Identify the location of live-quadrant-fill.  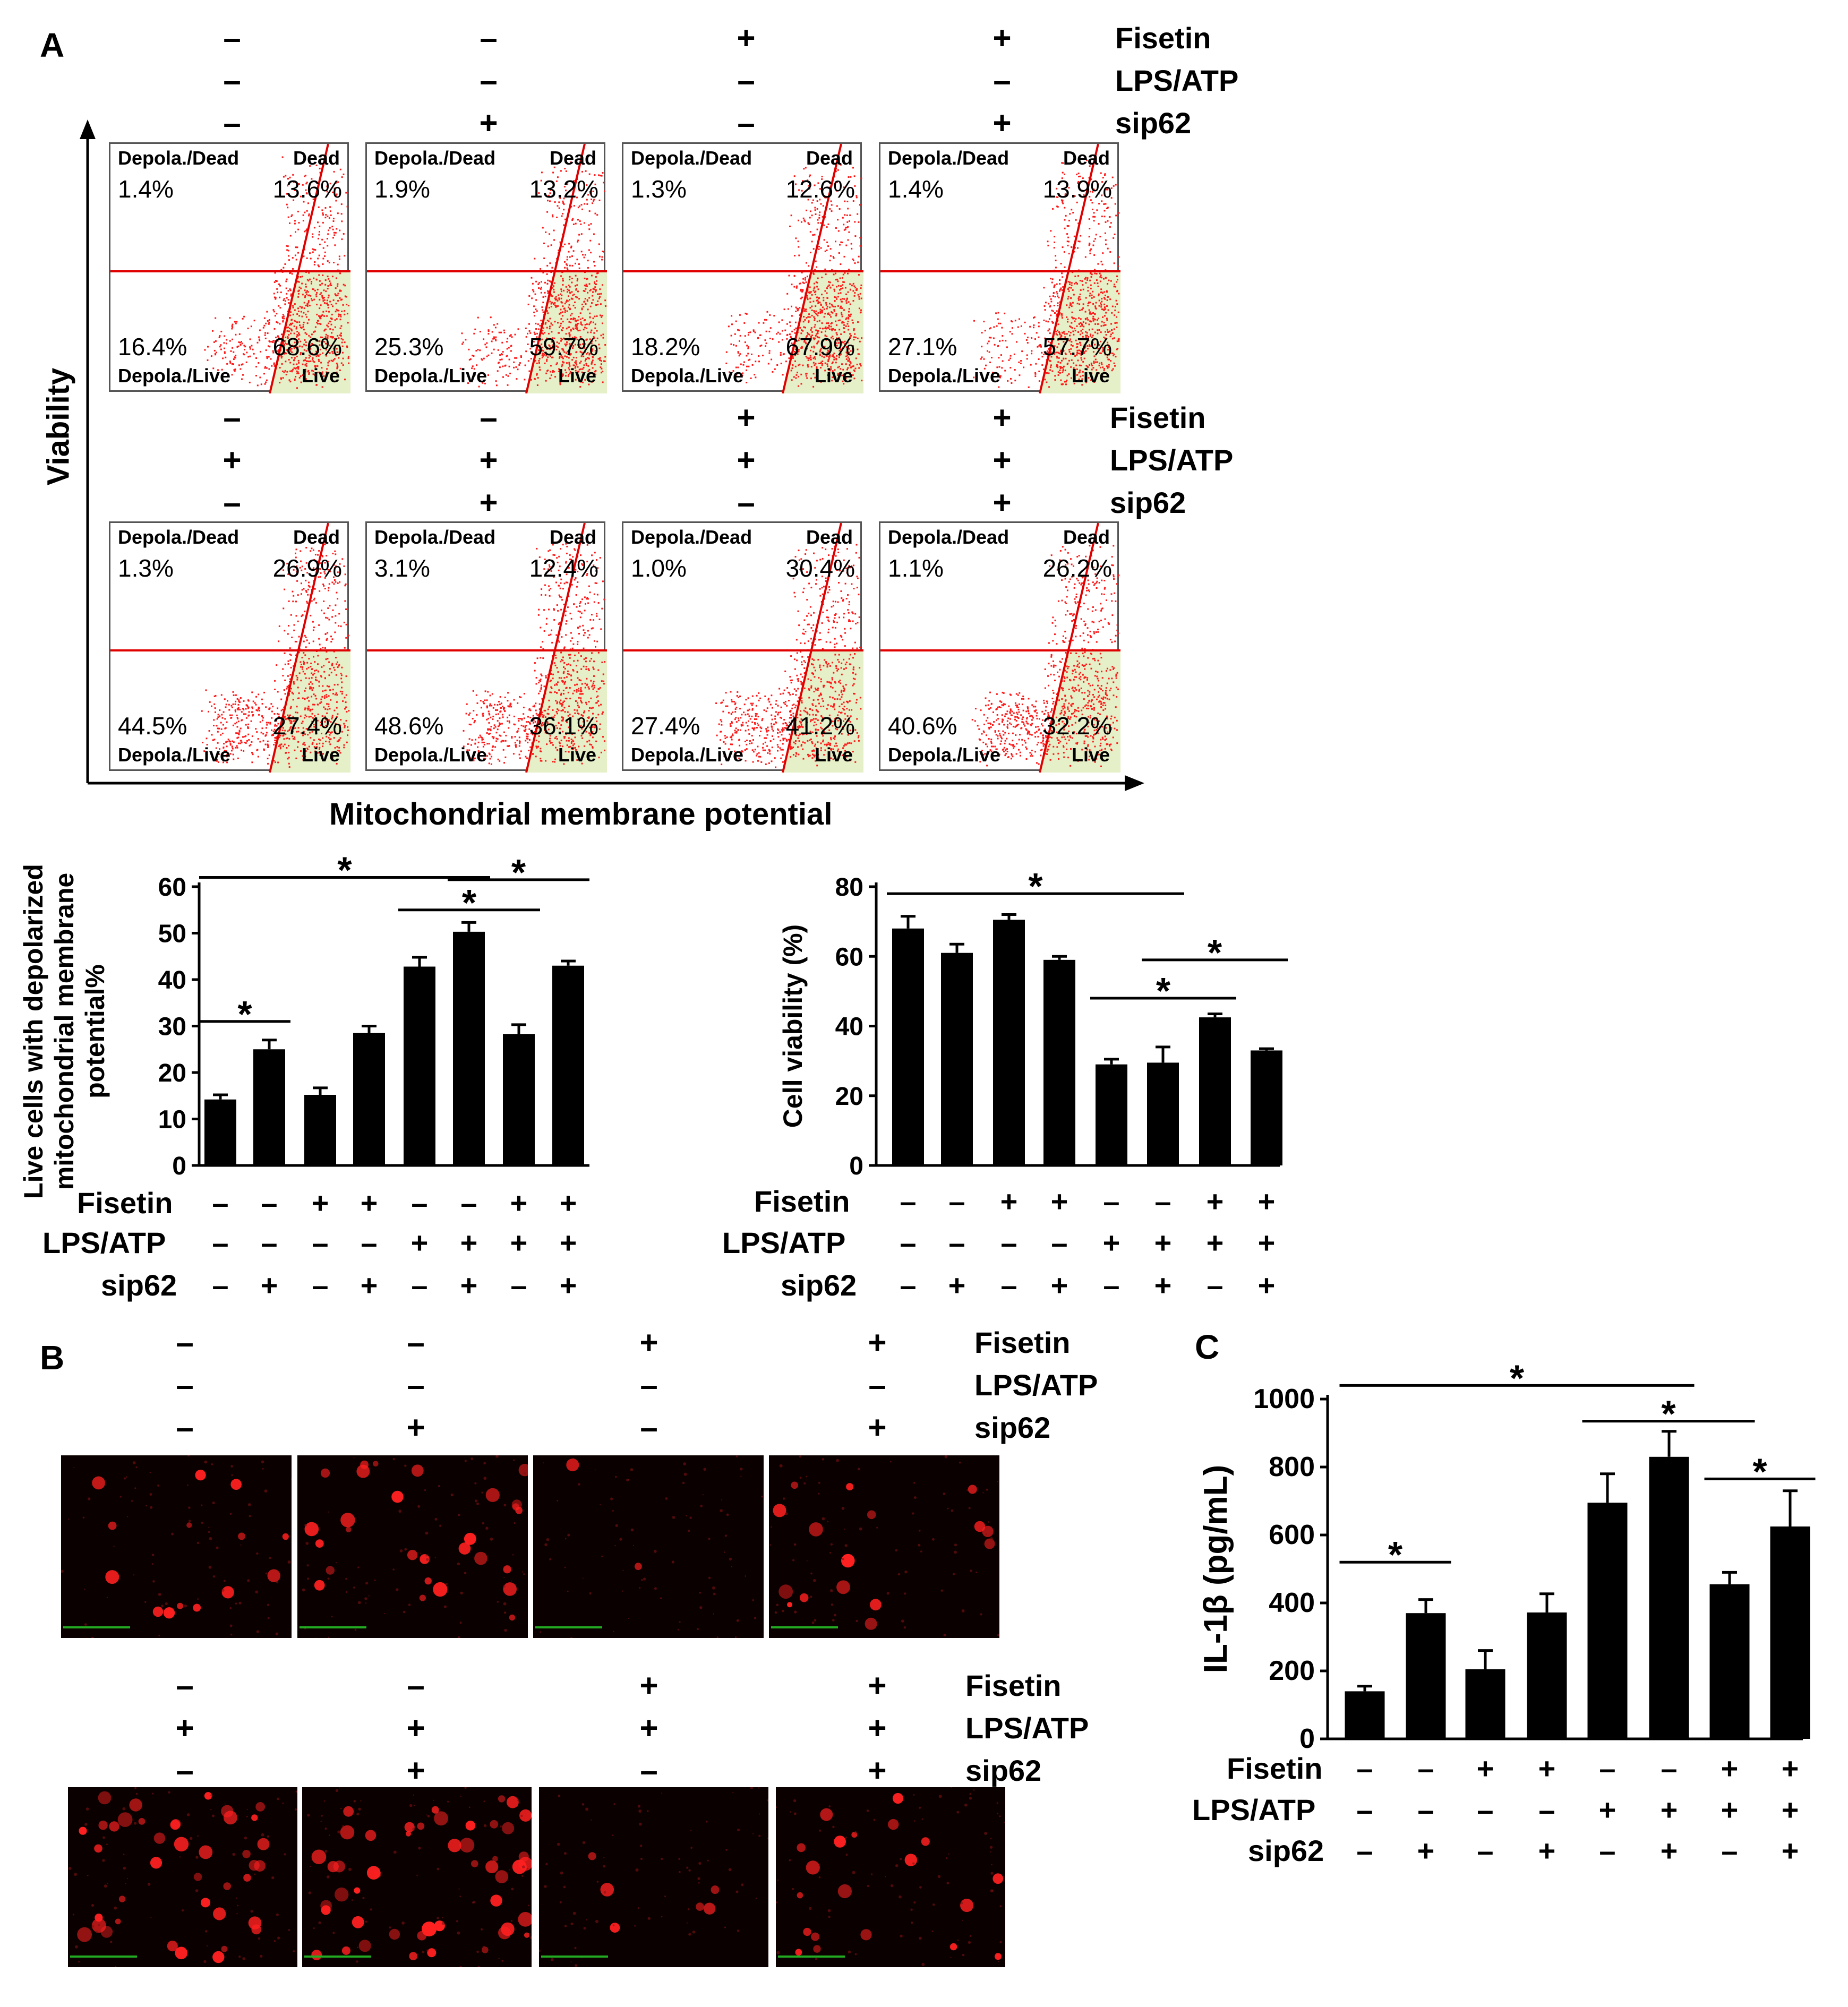
(823, 332).